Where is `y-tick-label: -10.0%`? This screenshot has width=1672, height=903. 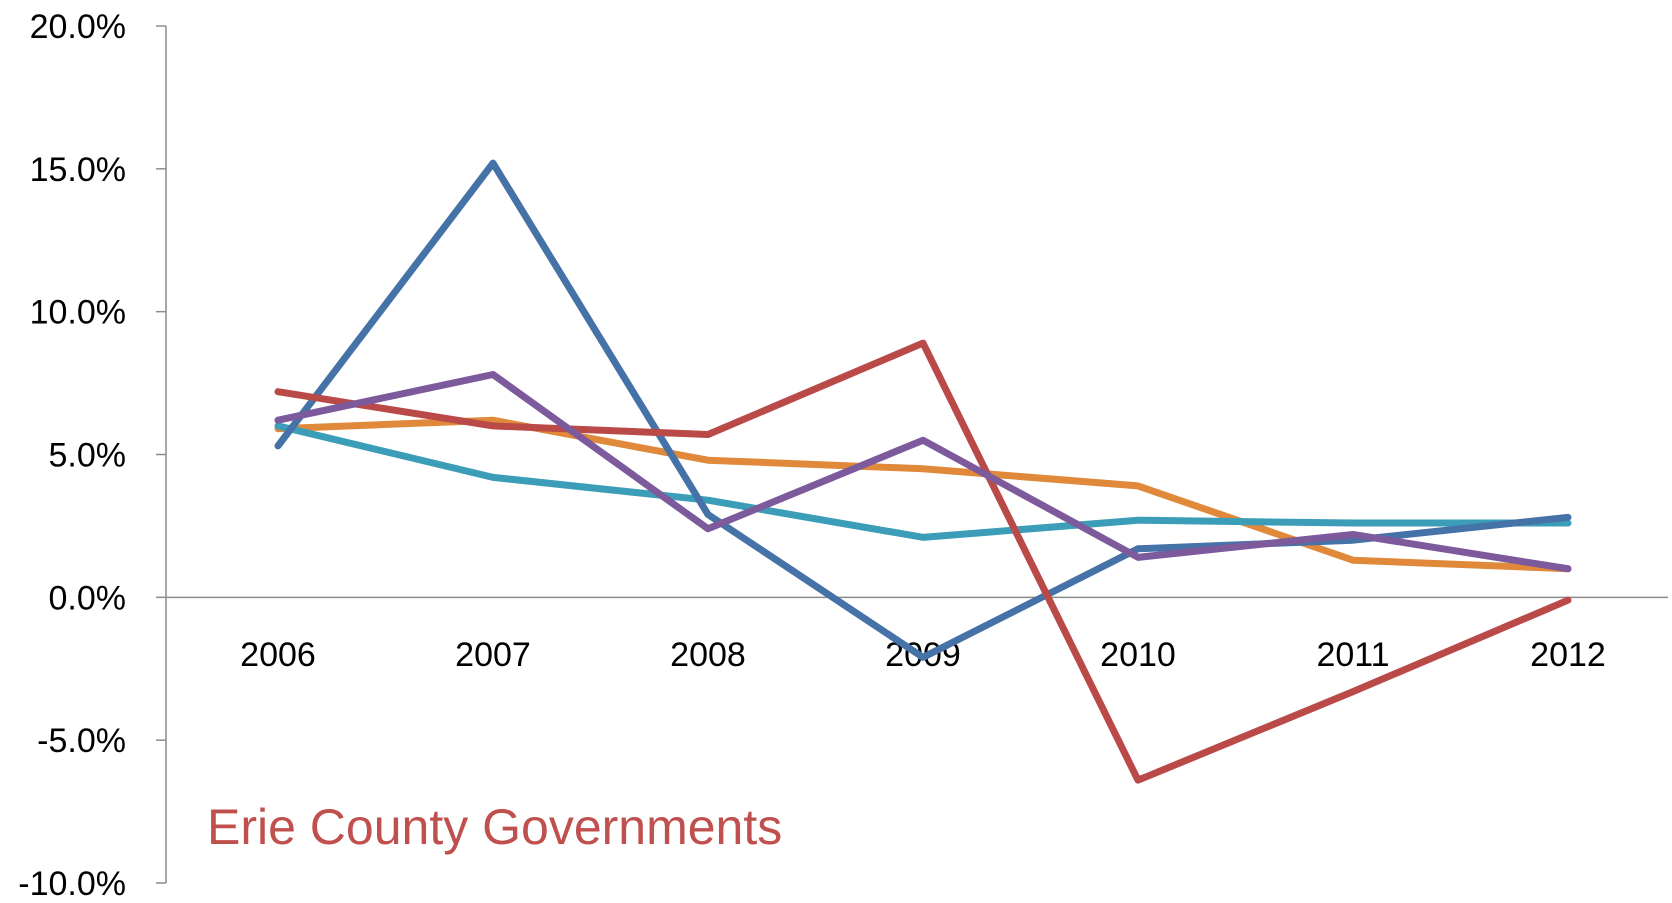 y-tick-label: -10.0% is located at coordinates (72, 884).